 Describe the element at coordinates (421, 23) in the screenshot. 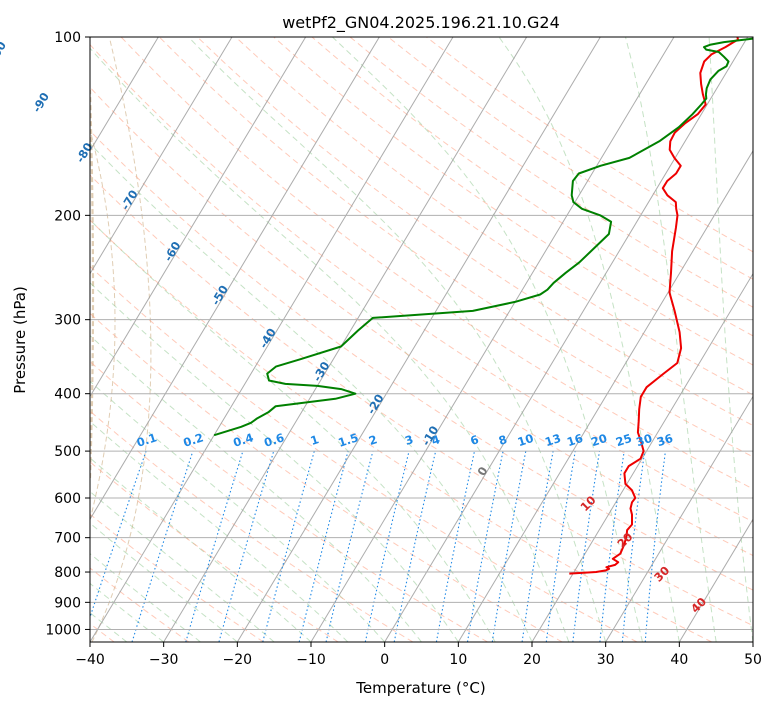

I see `chart-title: wetPf2_GN04.2025.196.21.10.G24` at that location.